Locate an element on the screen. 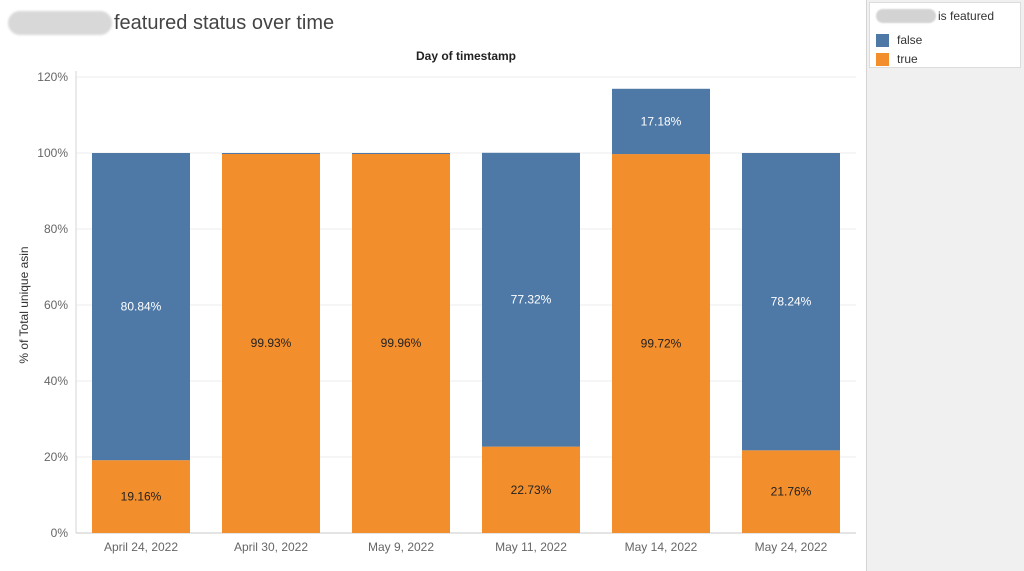  y-tick-label: 40% is located at coordinates (56, 381).